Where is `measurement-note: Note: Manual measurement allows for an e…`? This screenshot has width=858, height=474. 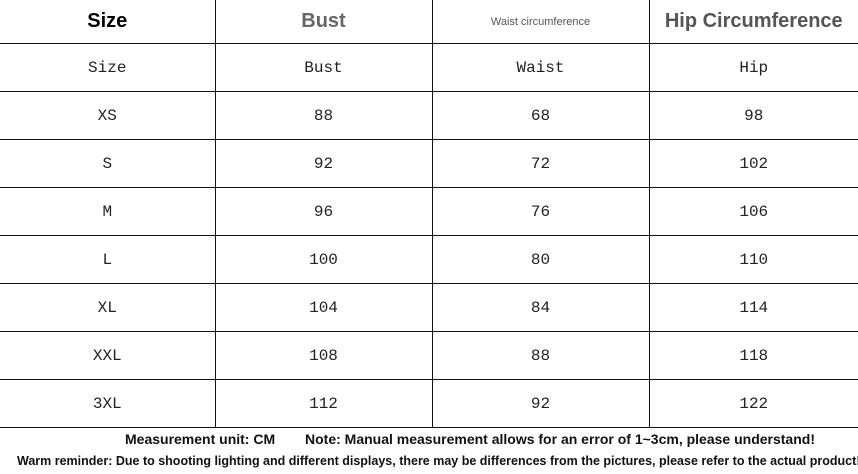 measurement-note: Note: Manual measurement allows for an e… is located at coordinates (560, 439).